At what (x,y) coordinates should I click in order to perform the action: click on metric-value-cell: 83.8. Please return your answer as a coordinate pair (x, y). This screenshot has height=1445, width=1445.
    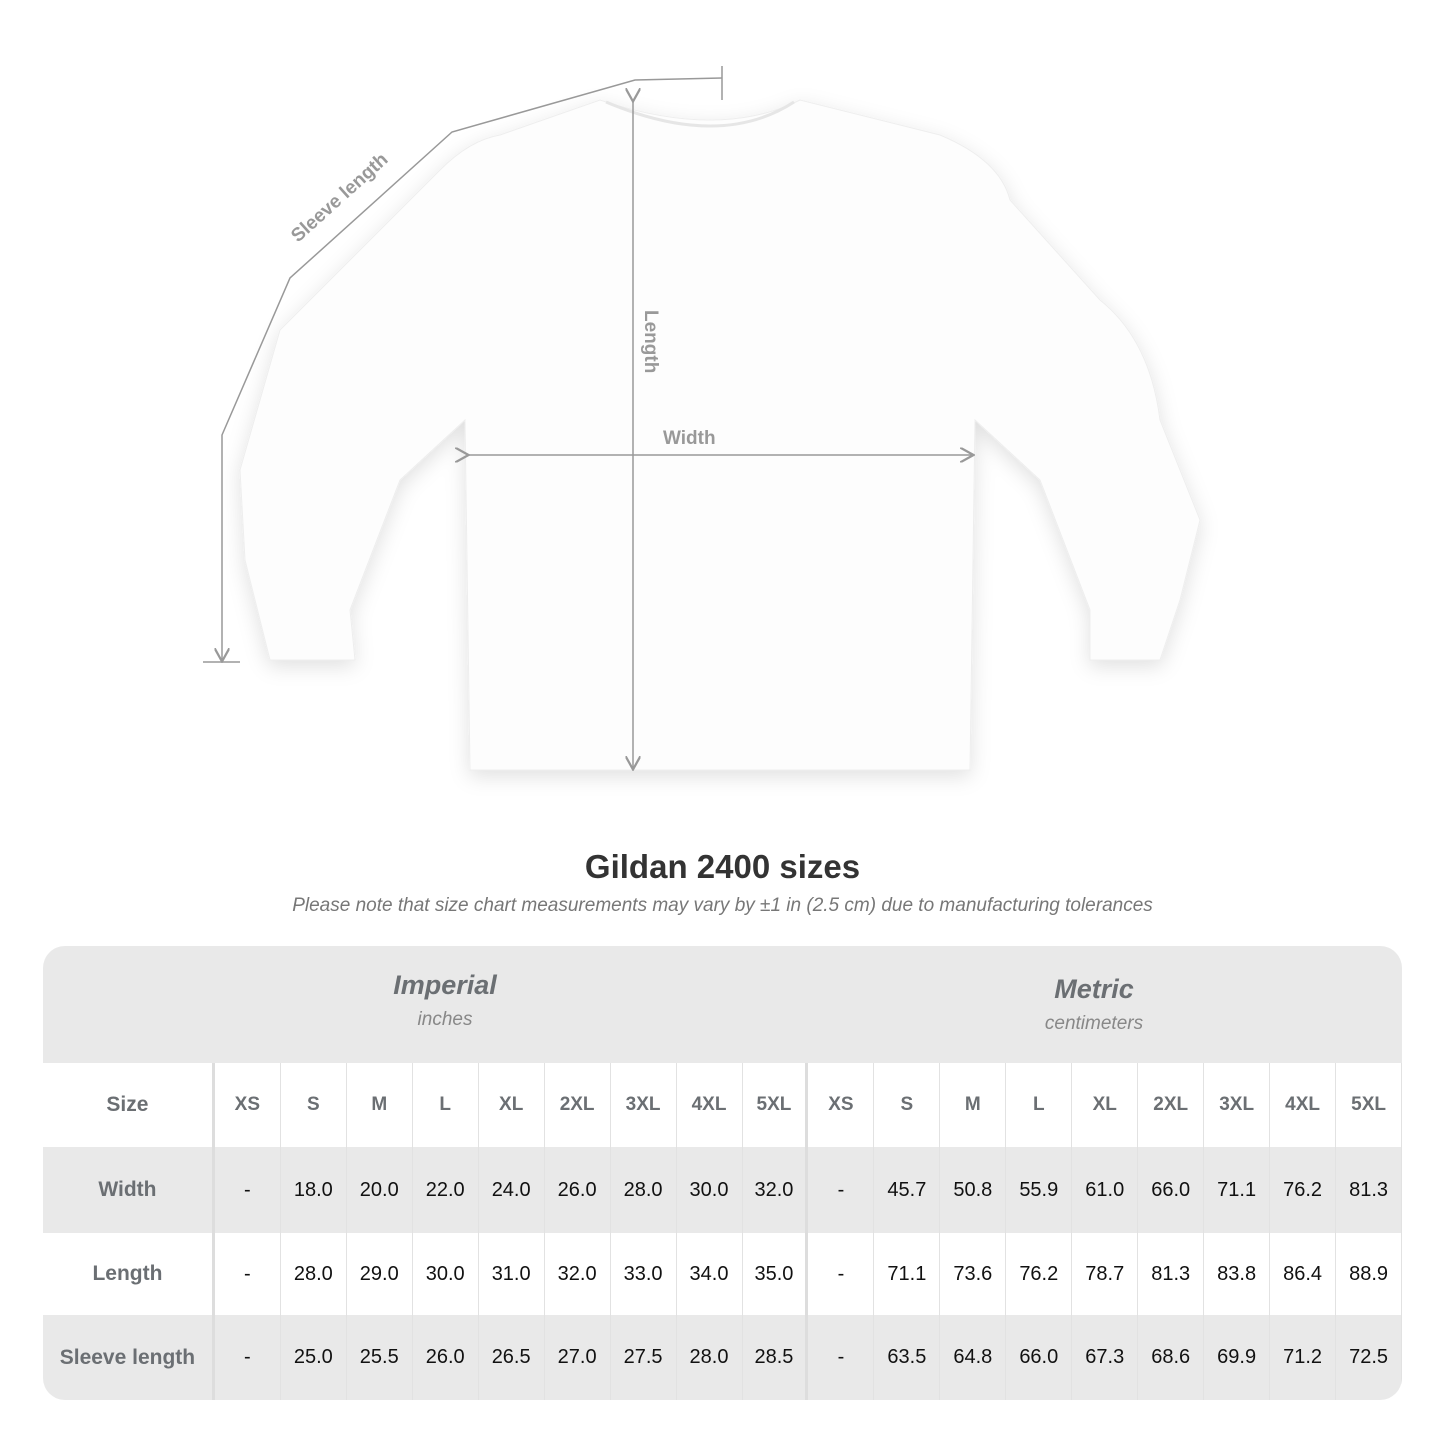
    Looking at the image, I should click on (1237, 1274).